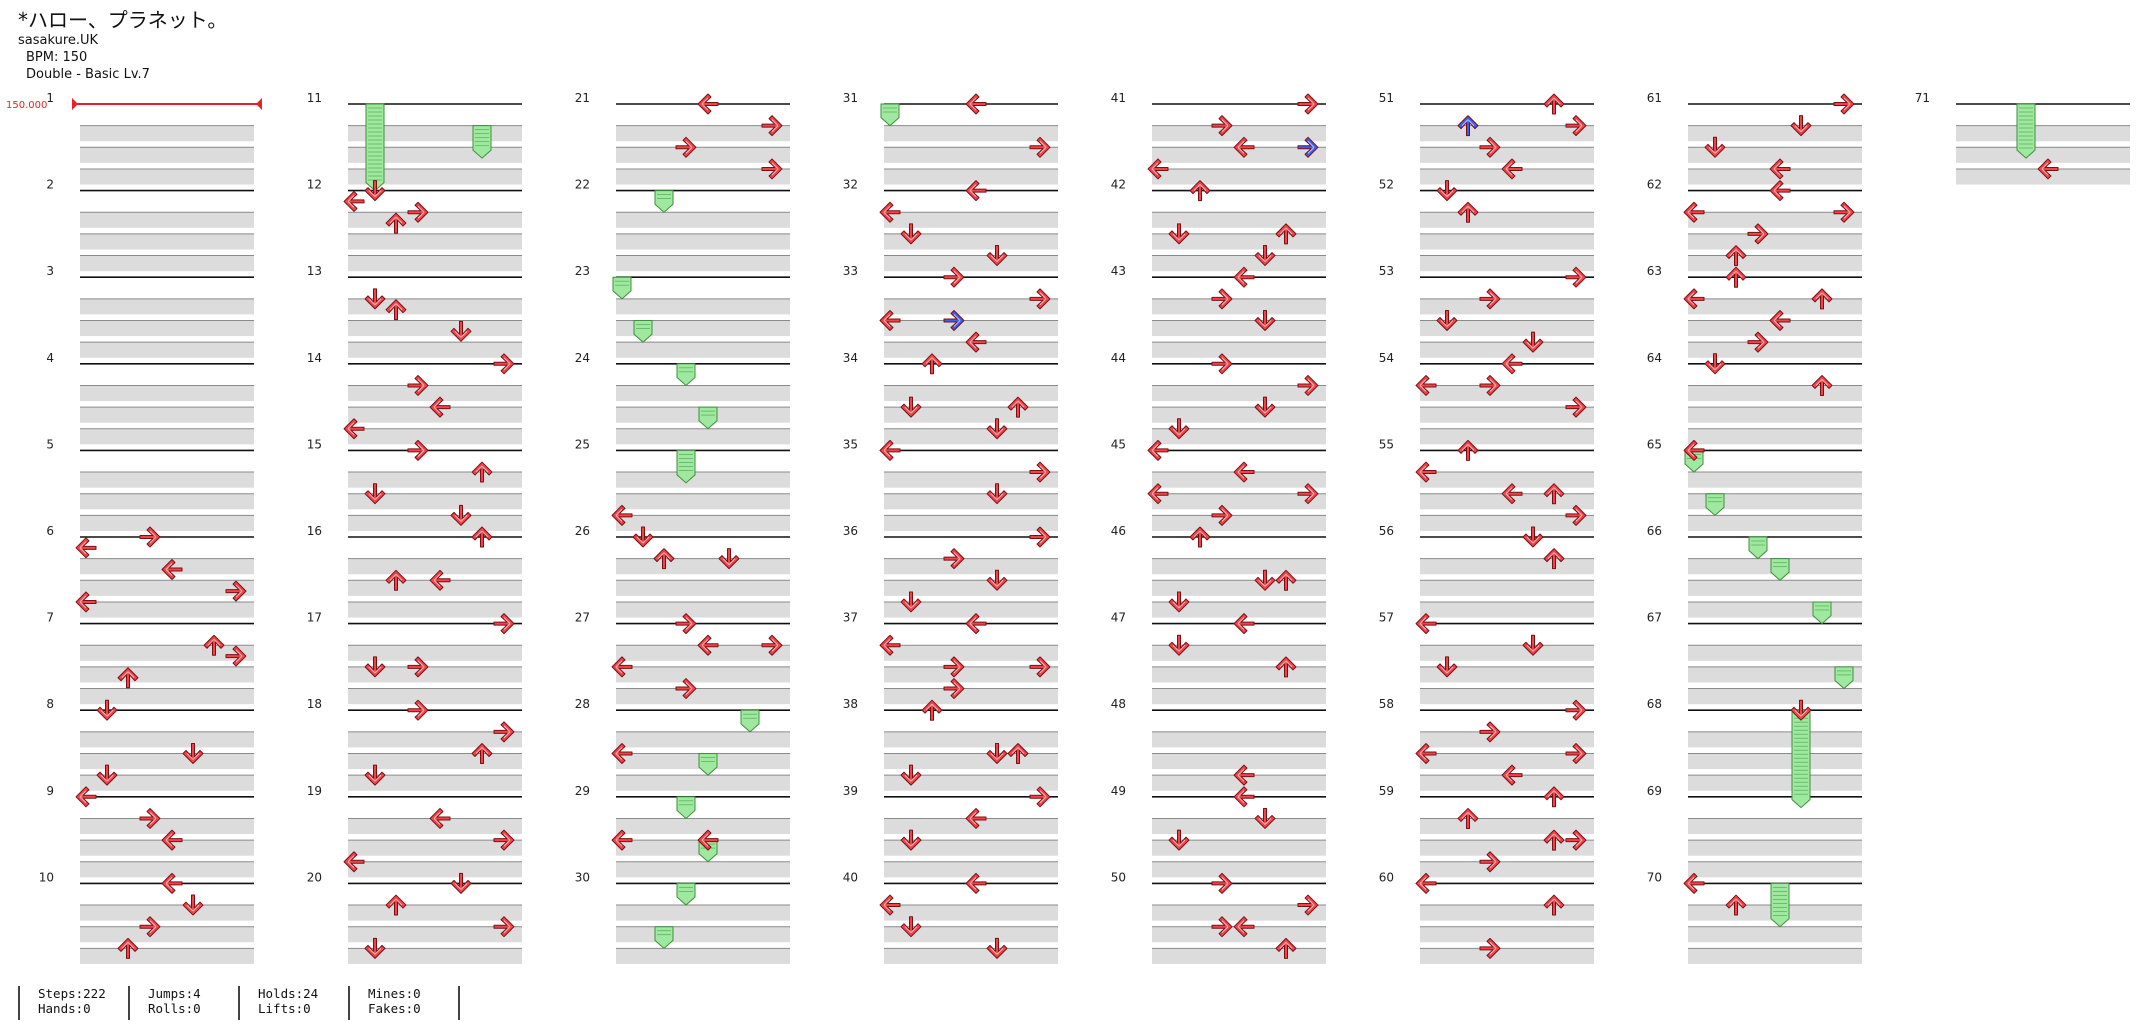 The height and width of the screenshot is (1024, 2145). I want to click on stat-fakes: Fakes:0, so click(394, 1008).